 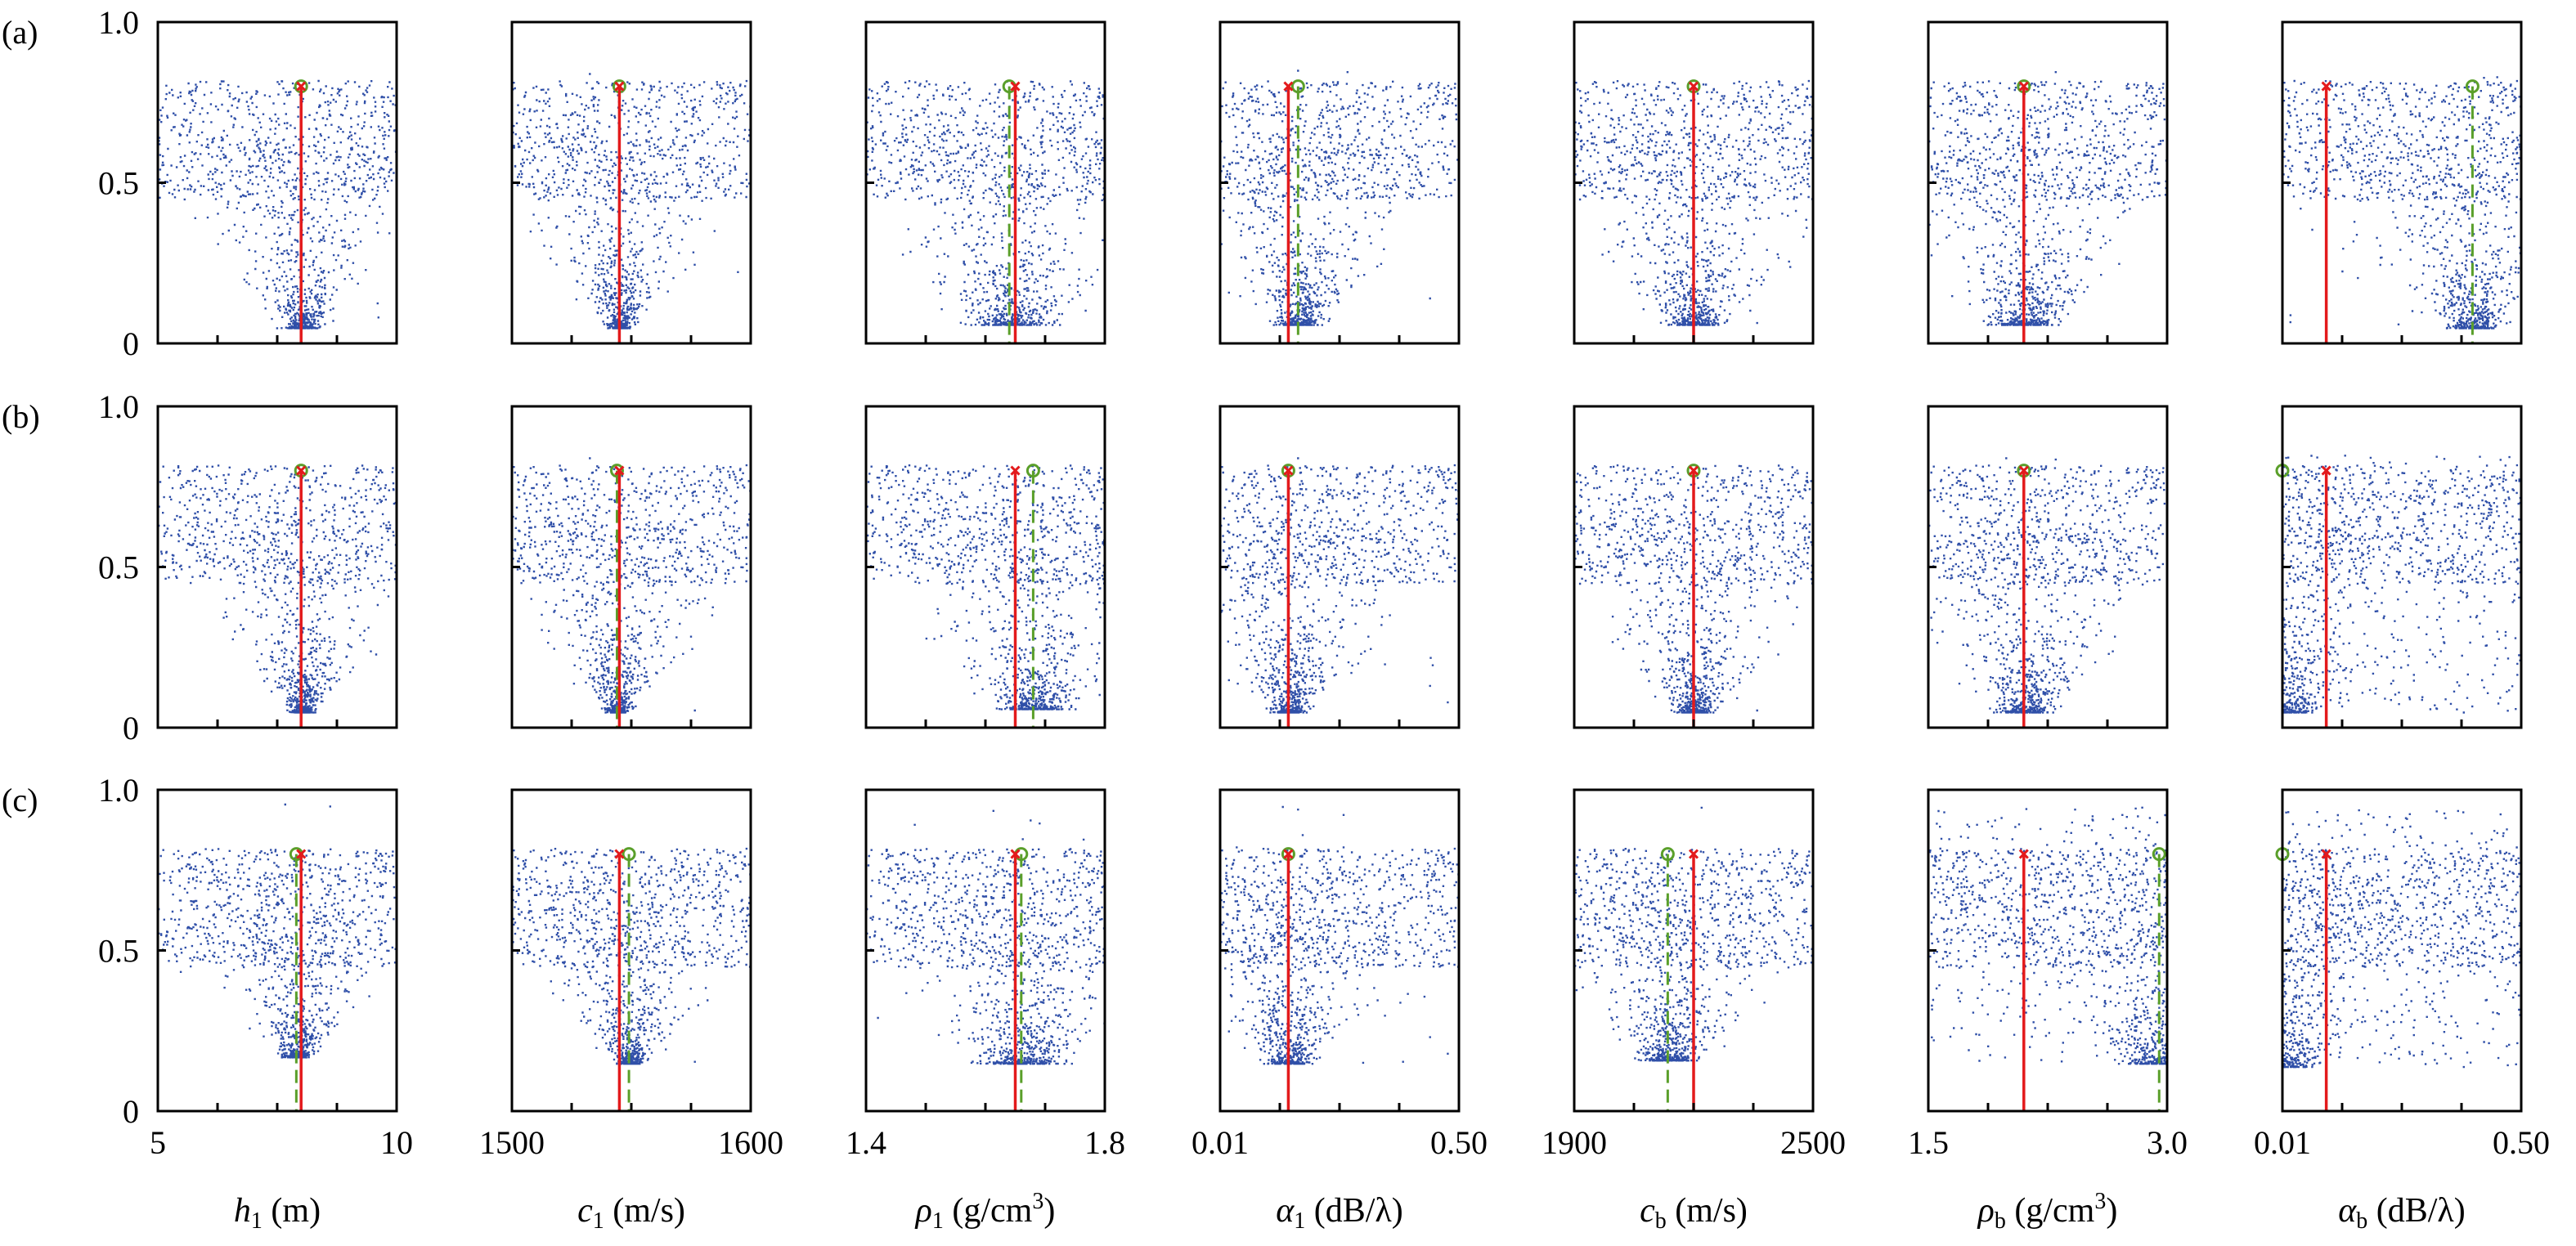 I want to click on row-label: (b), so click(x=21, y=416).